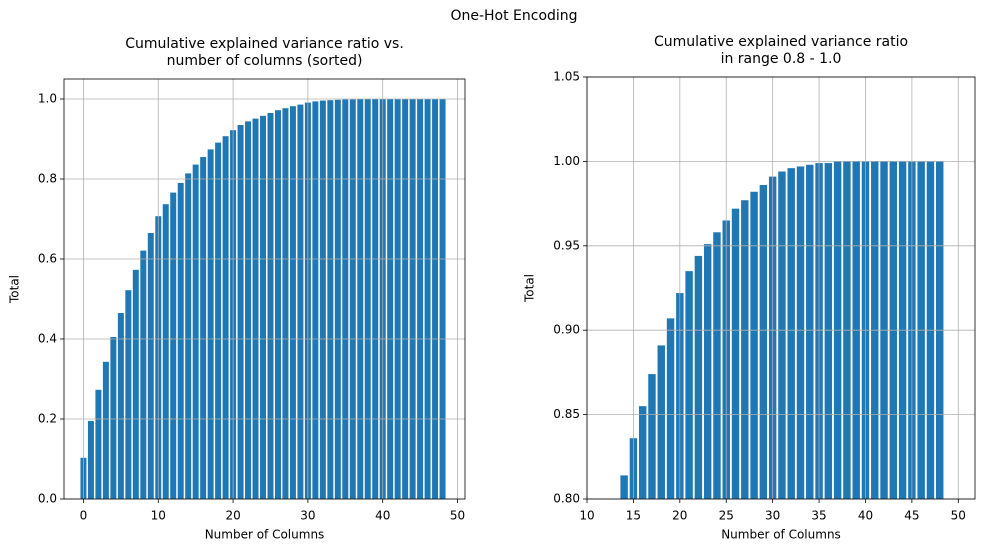 Image resolution: width=999 pixels, height=556 pixels. What do you see at coordinates (633, 516) in the screenshot?
I see `x-tick-label: 15` at bounding box center [633, 516].